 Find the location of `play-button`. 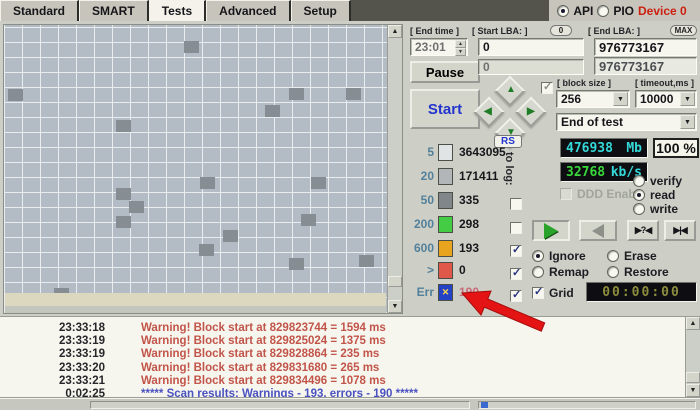

play-button is located at coordinates (551, 230).